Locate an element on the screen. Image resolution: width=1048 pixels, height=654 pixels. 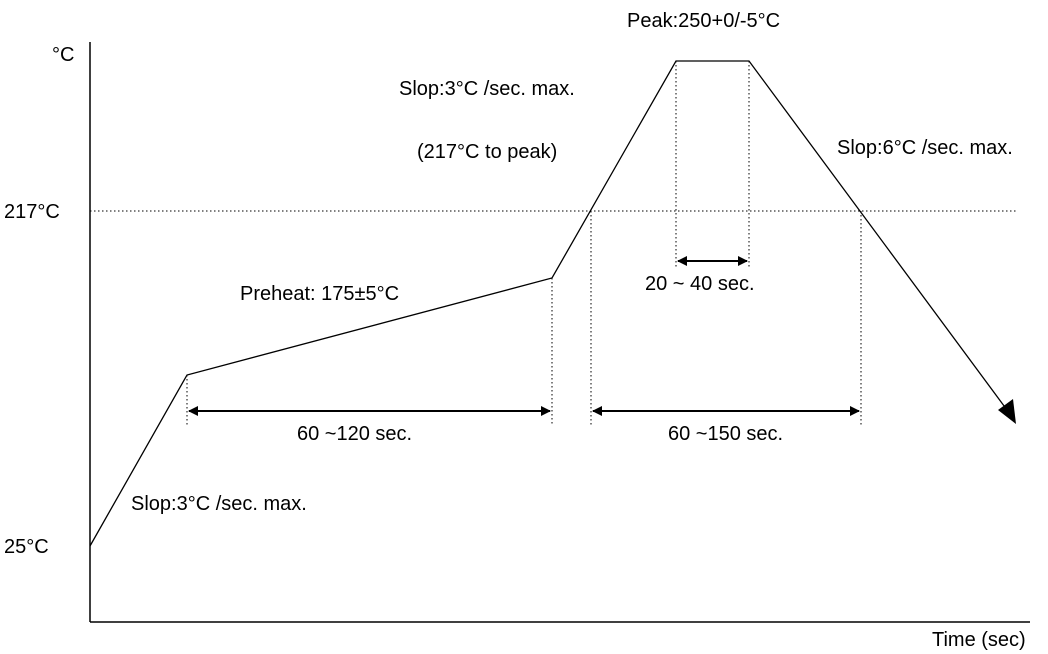
peak-interval-label: 20 ~ 40 sec. is located at coordinates (700, 284).